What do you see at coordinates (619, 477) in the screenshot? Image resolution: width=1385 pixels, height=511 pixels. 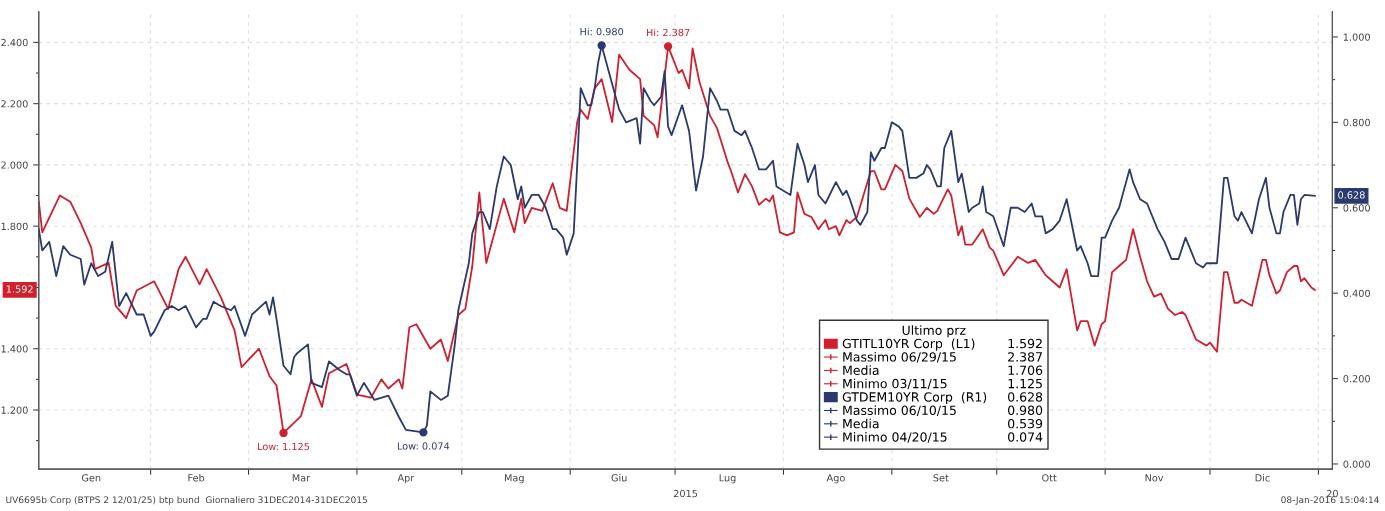 I see `x-tick-label: Giu` at bounding box center [619, 477].